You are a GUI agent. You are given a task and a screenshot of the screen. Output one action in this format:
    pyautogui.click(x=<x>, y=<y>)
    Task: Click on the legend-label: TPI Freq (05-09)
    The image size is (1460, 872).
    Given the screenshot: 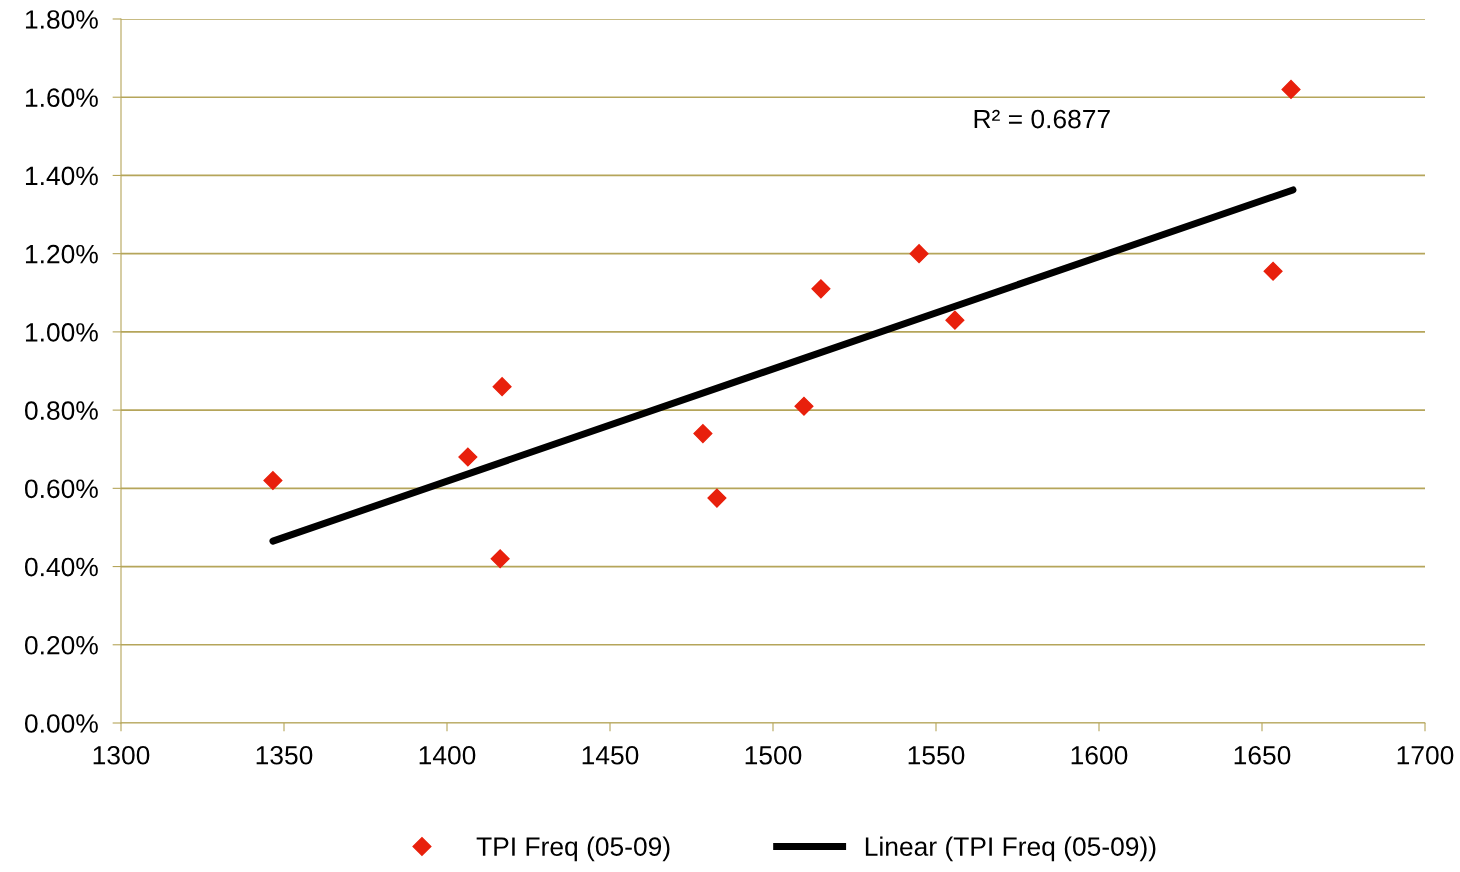 What is the action you would take?
    pyautogui.click(x=573, y=849)
    